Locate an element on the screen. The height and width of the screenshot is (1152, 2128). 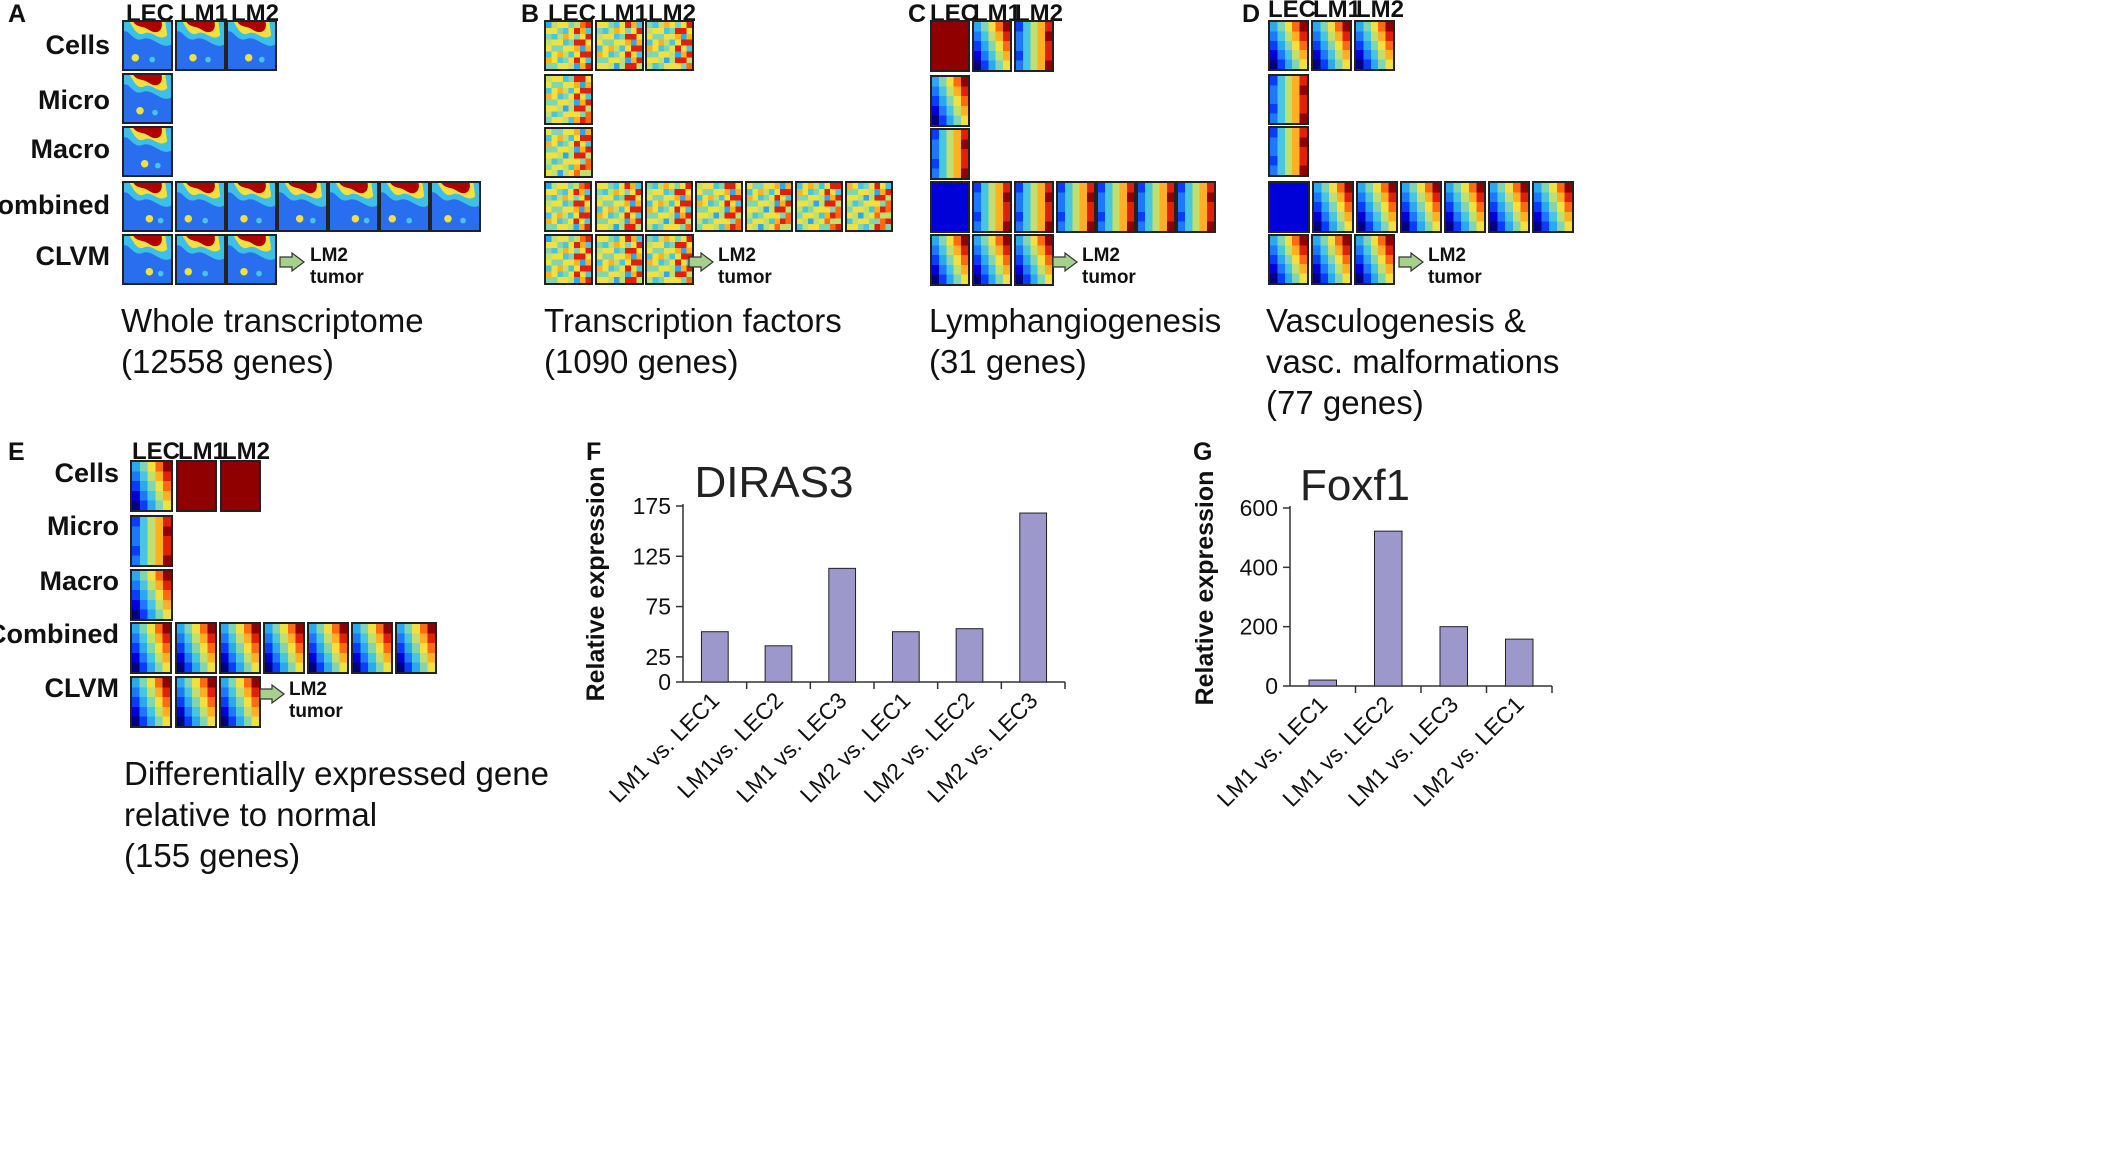
y-axis-label: Relative expression is located at coordinates (1205, 588).